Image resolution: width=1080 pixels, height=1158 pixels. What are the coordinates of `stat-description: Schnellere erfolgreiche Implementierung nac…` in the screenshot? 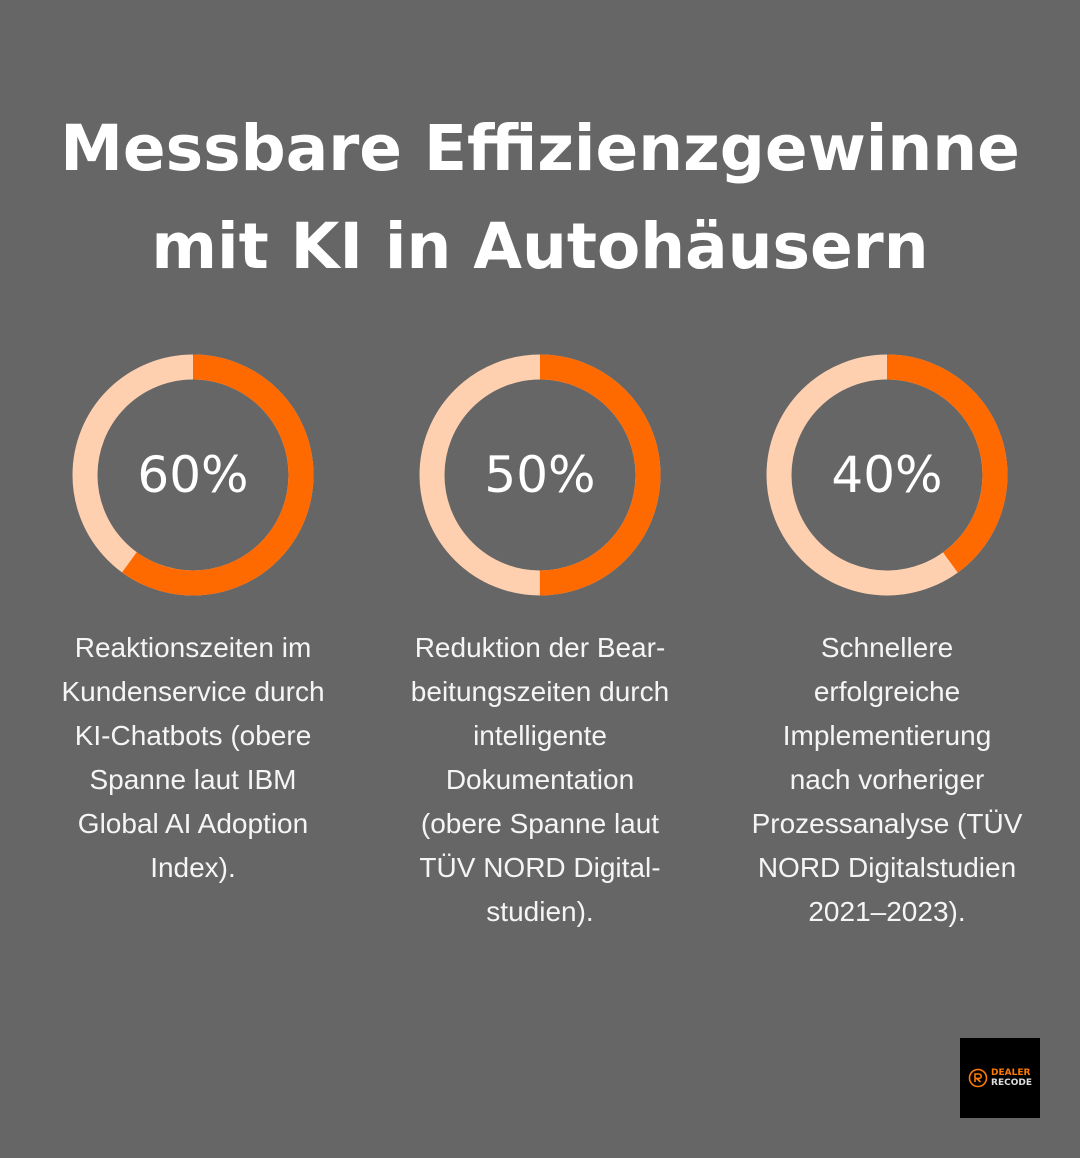 It's located at (887, 780).